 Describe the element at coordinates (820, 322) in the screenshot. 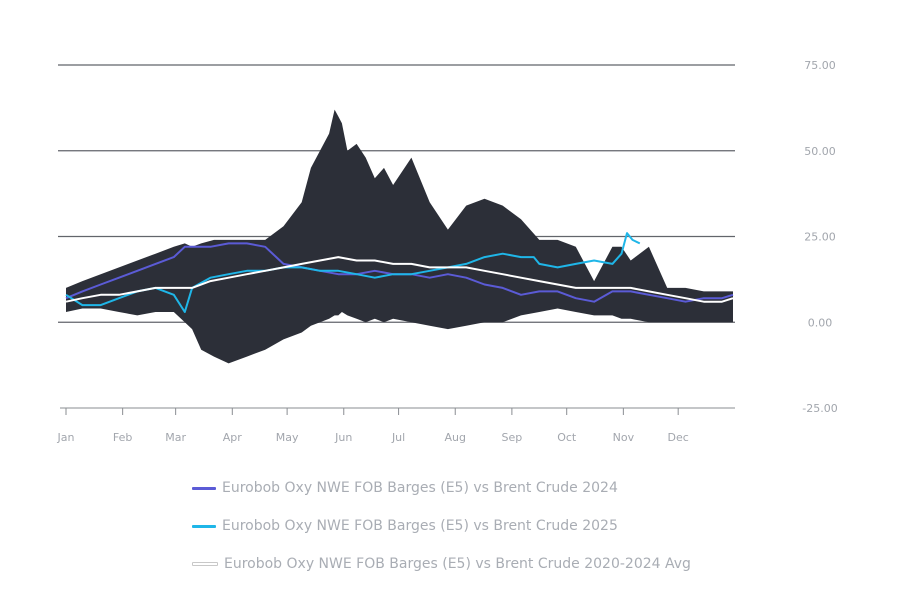

I see `y-tick-label: 0.00` at that location.